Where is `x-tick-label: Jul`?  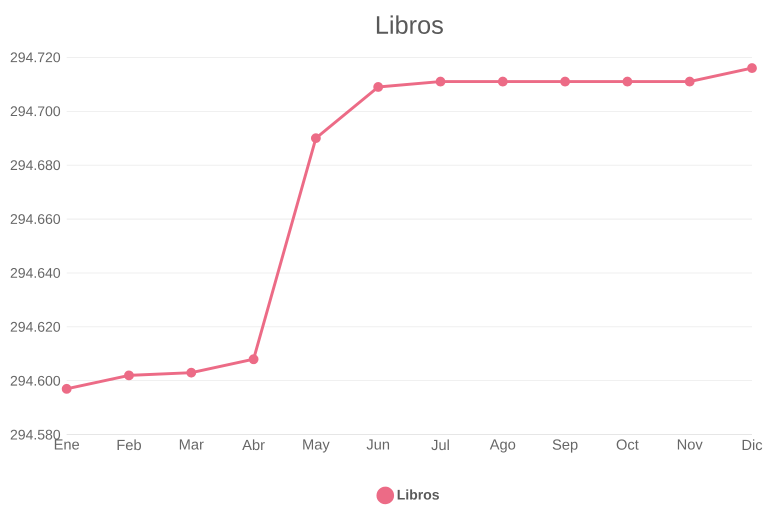 x-tick-label: Jul is located at coordinates (440, 444).